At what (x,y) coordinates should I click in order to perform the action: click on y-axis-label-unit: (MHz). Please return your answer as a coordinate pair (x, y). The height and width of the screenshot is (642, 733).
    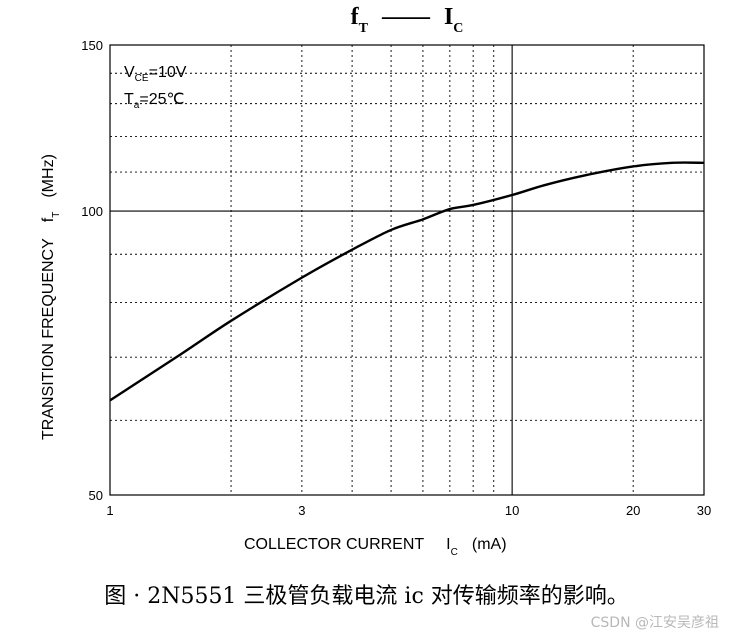
    Looking at the image, I should click on (48, 176).